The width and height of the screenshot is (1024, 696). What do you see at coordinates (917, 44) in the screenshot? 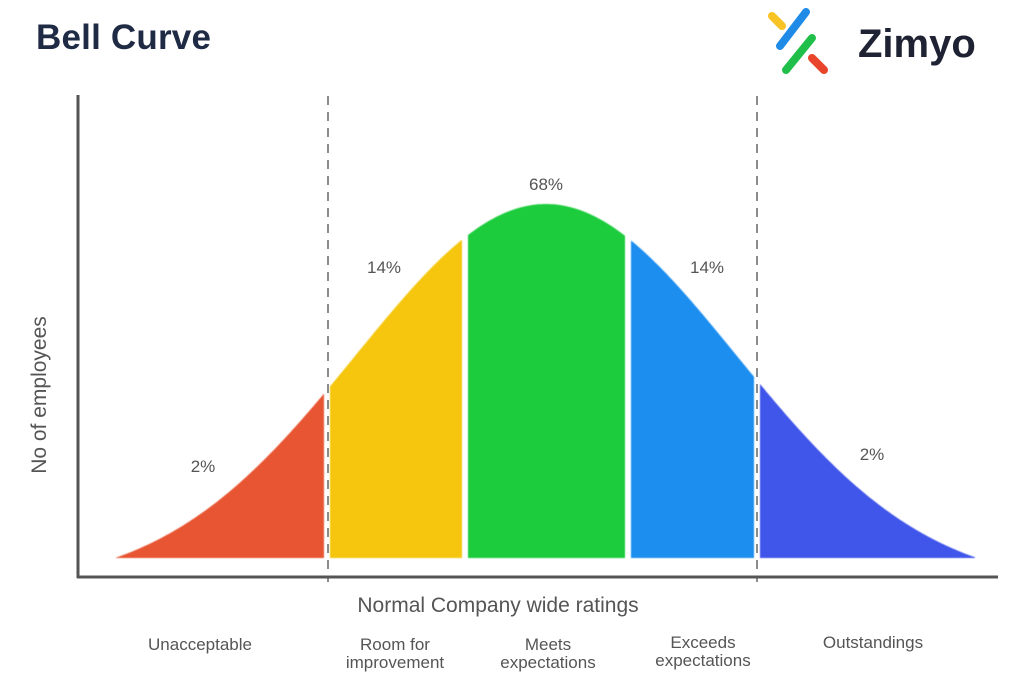
I see `brand-name: Zimyo` at bounding box center [917, 44].